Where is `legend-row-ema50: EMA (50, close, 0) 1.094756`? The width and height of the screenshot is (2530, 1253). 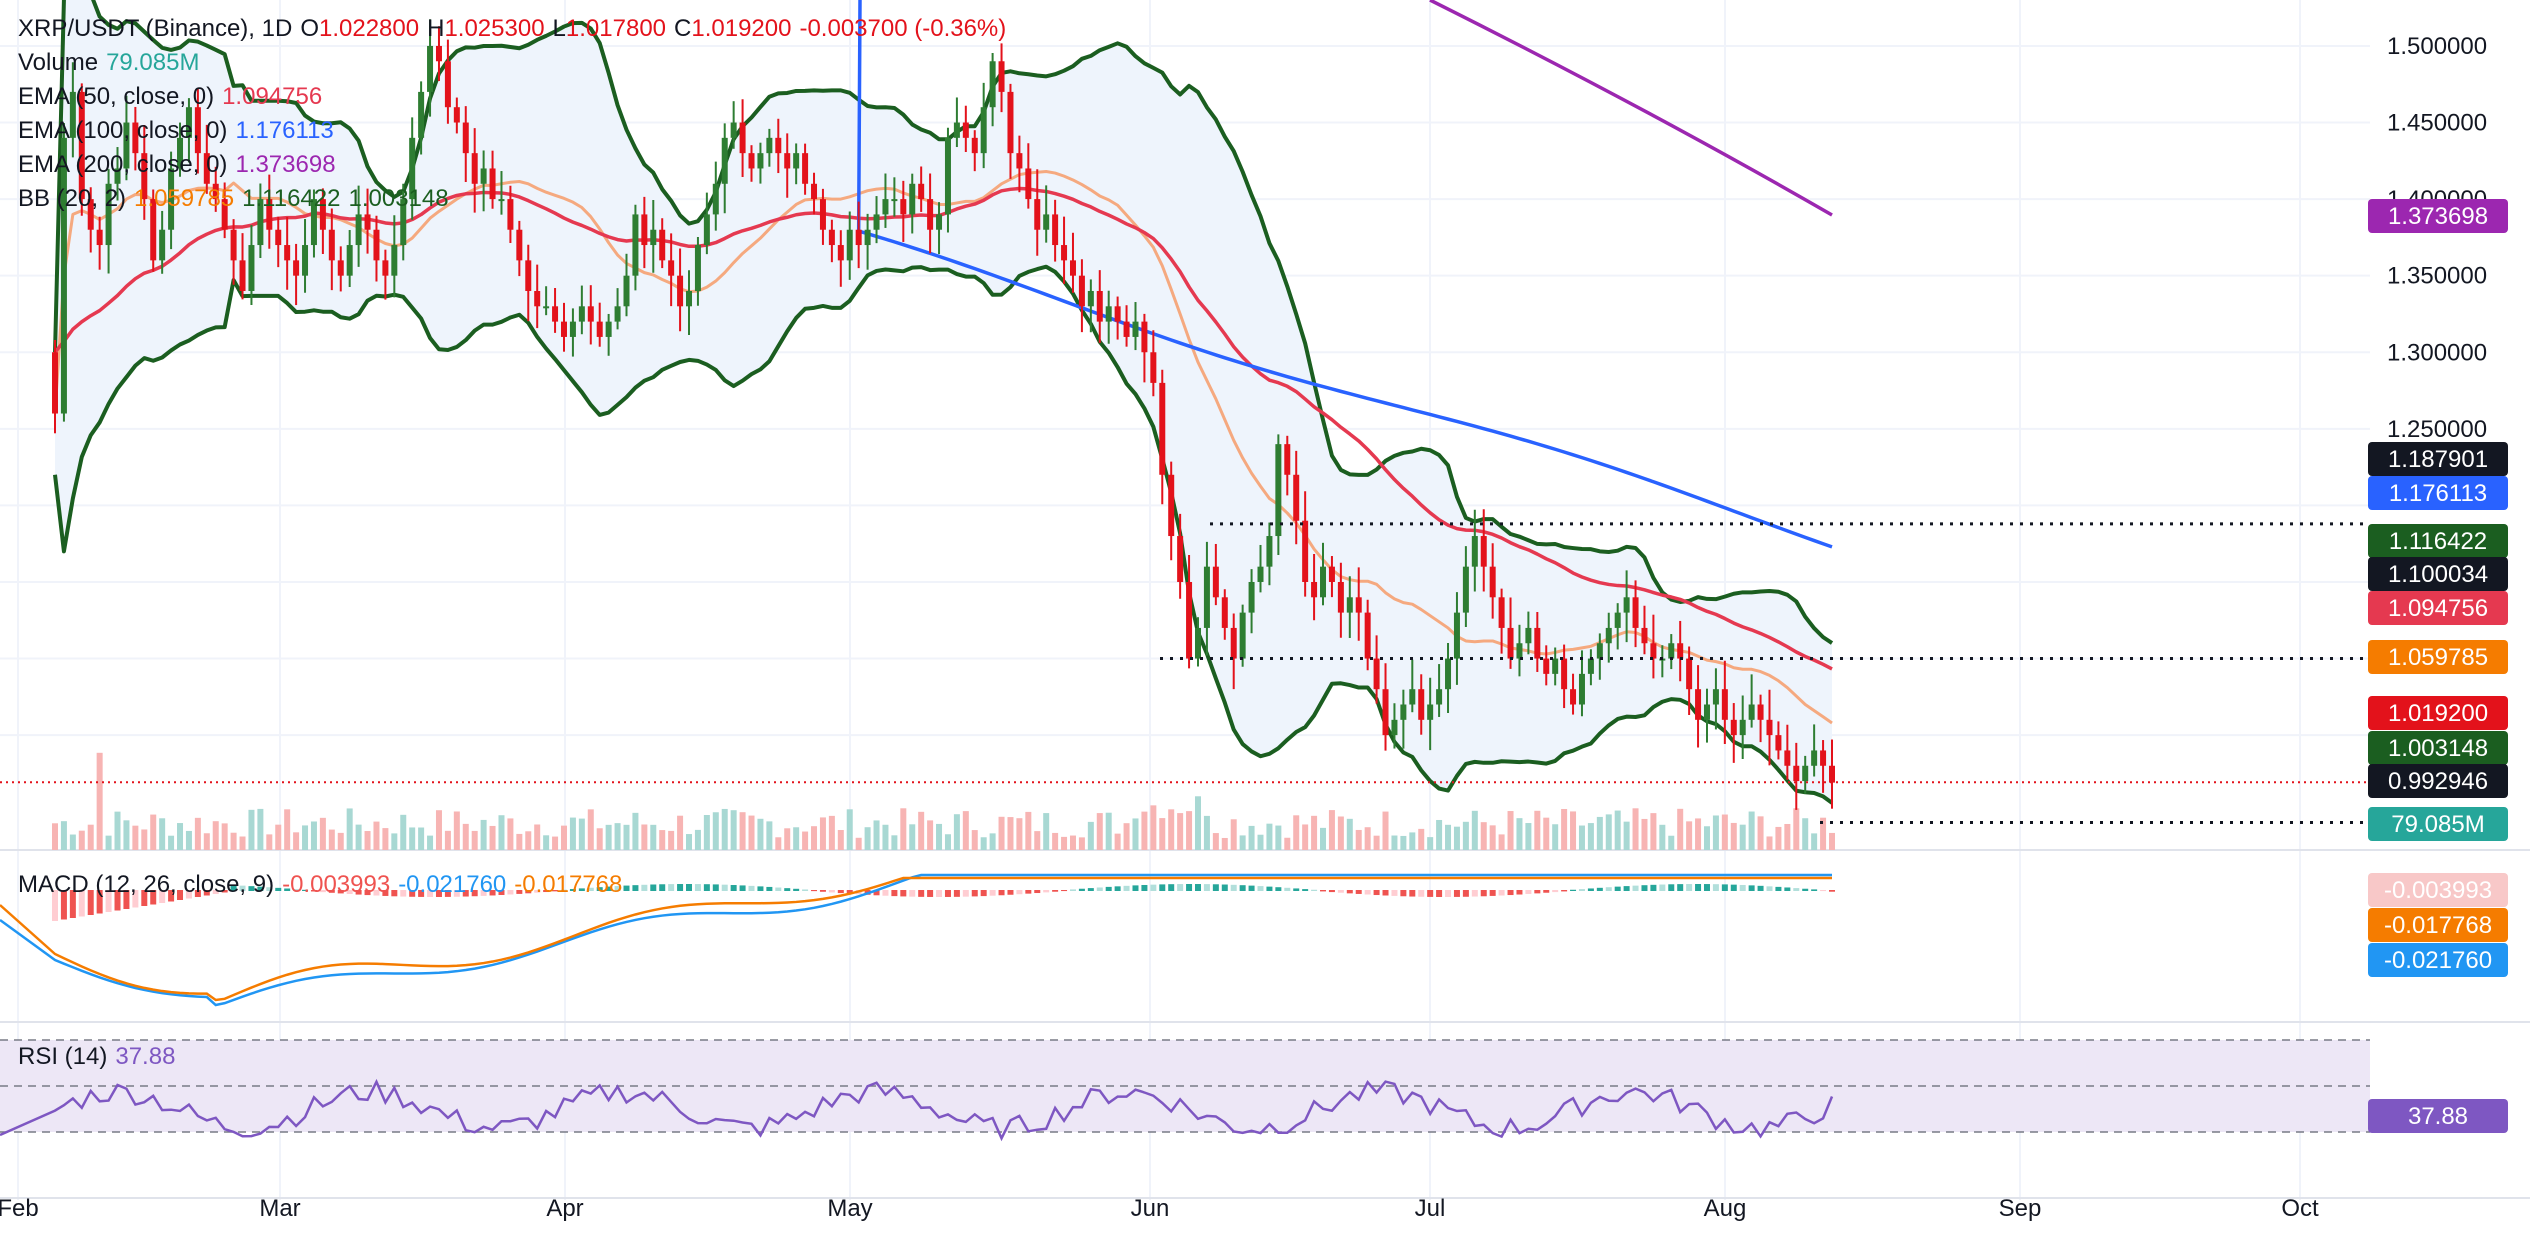
legend-row-ema50: EMA (50, close, 0) 1.094756 is located at coordinates (170, 96).